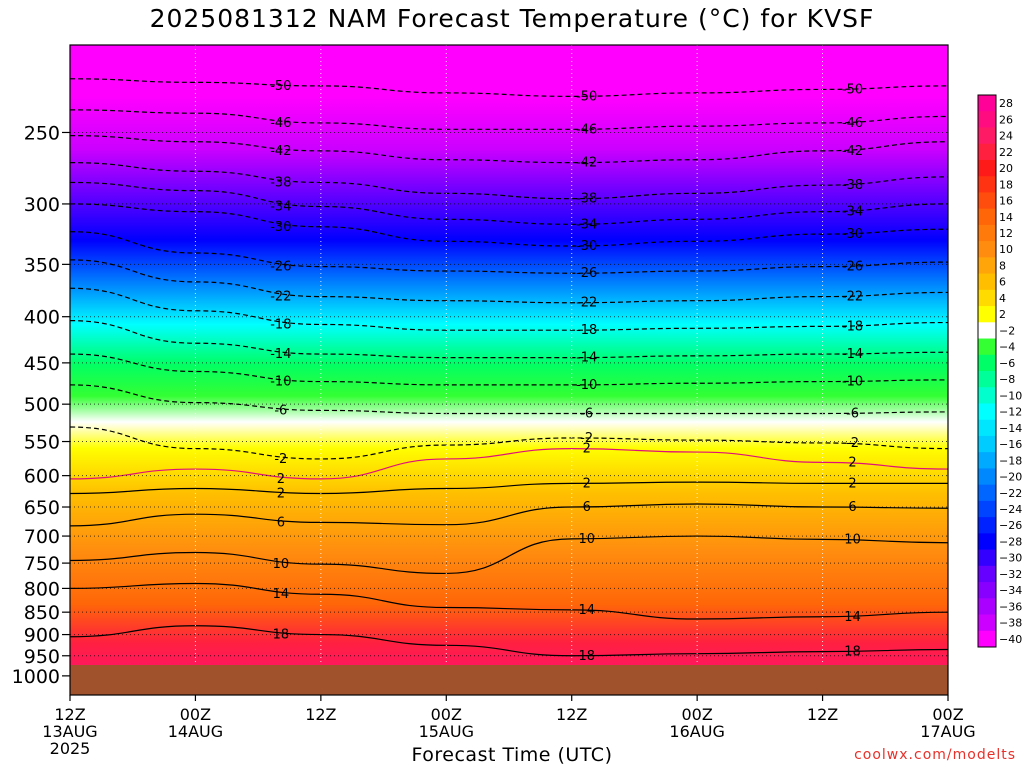 The image size is (1024, 768). I want to click on x-tick-date: 16AUG, so click(696, 731).